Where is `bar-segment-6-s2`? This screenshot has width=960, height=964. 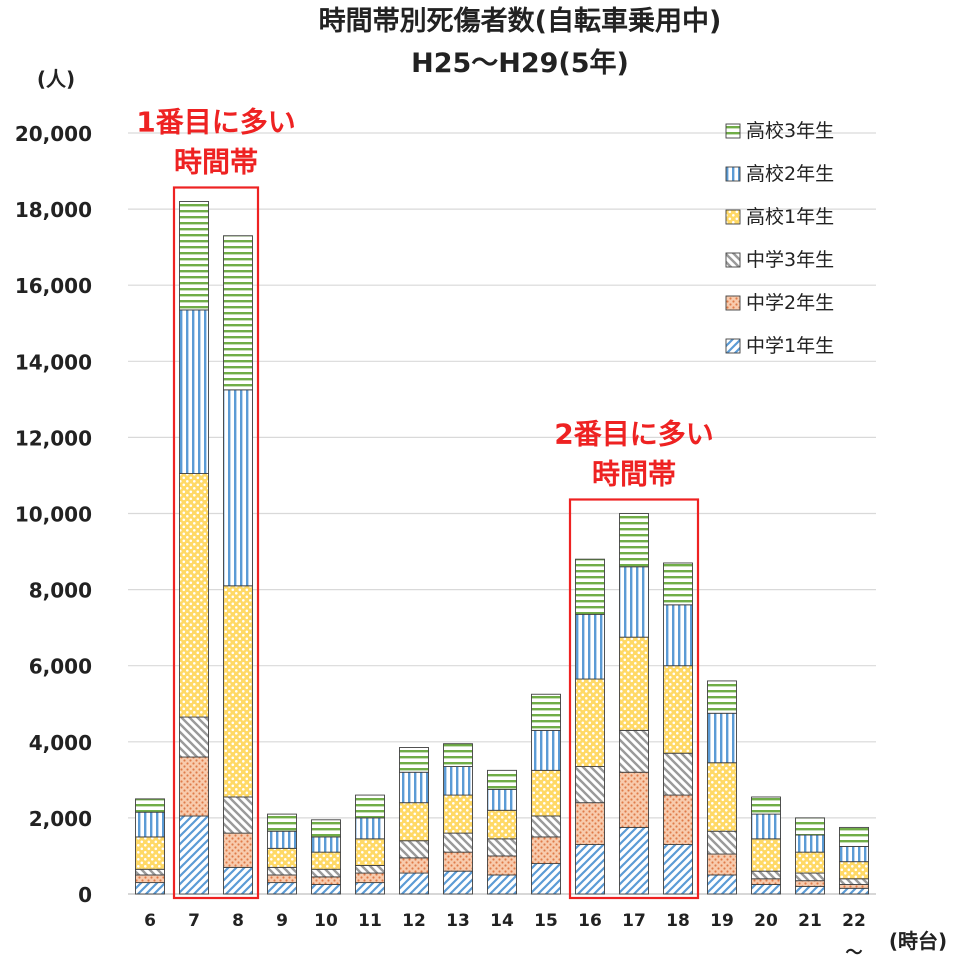
bar-segment-6-s2 is located at coordinates (150, 872).